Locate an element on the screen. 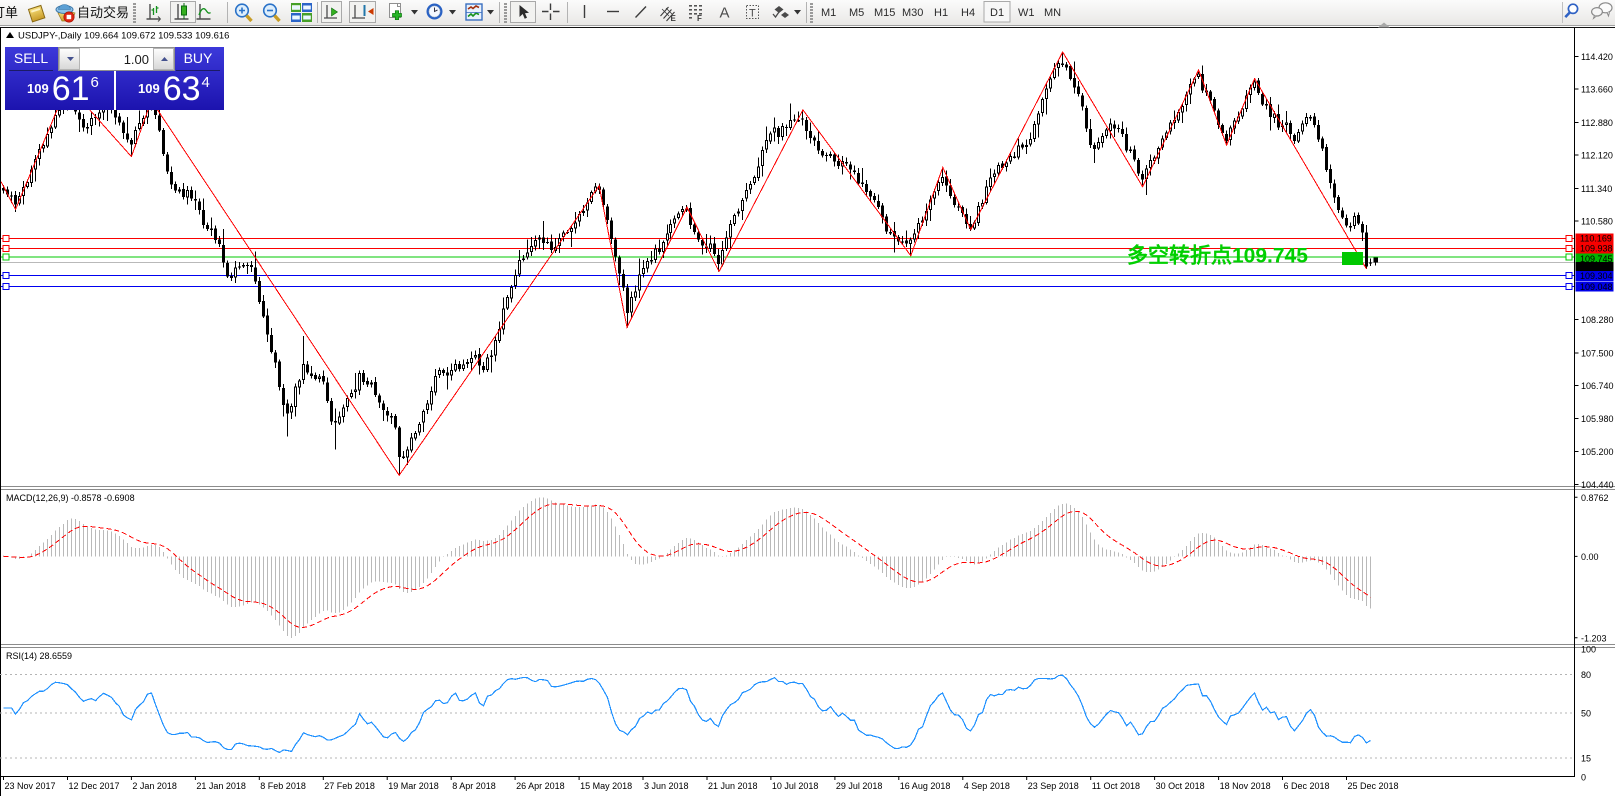  svg-text: 111.340 is located at coordinates (1596, 189).